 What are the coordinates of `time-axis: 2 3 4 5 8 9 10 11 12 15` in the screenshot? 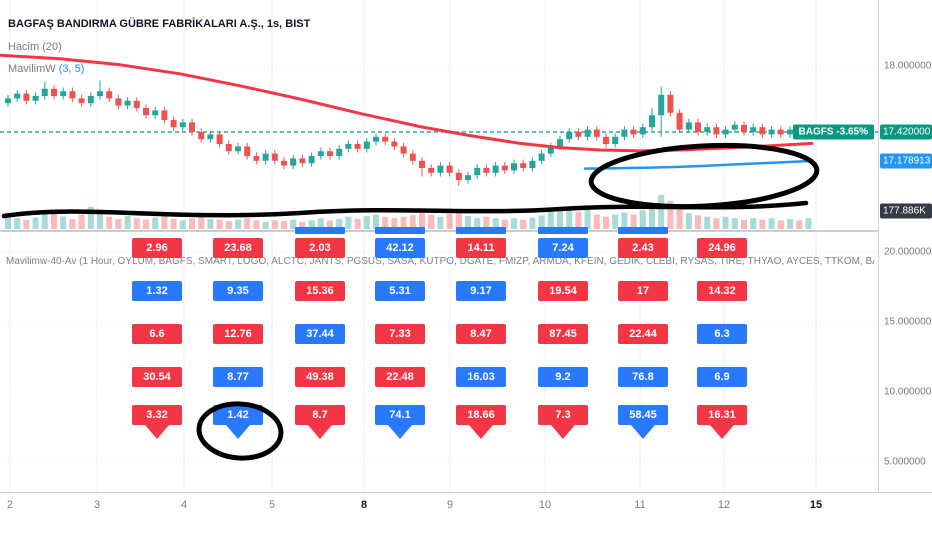 It's located at (466, 521).